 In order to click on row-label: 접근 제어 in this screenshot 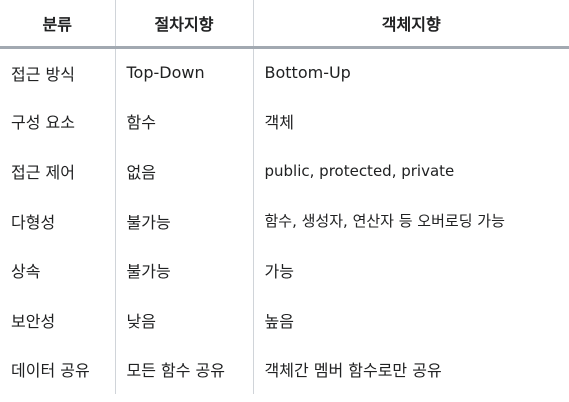, I will do `click(57, 171)`.